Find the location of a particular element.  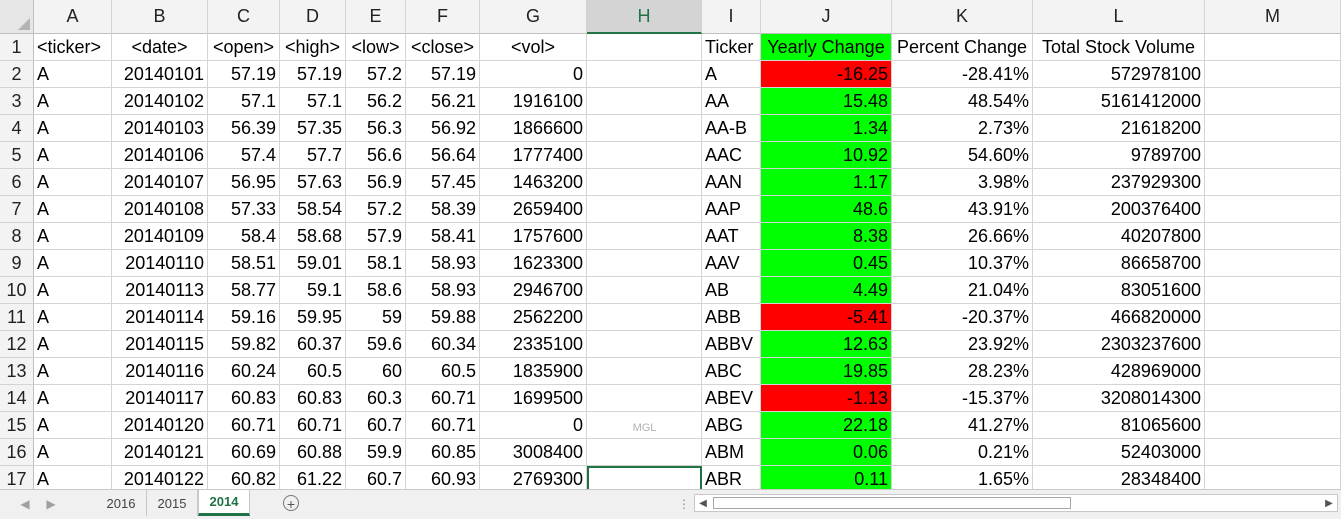

cell-j5: 10.92 is located at coordinates (826, 155).